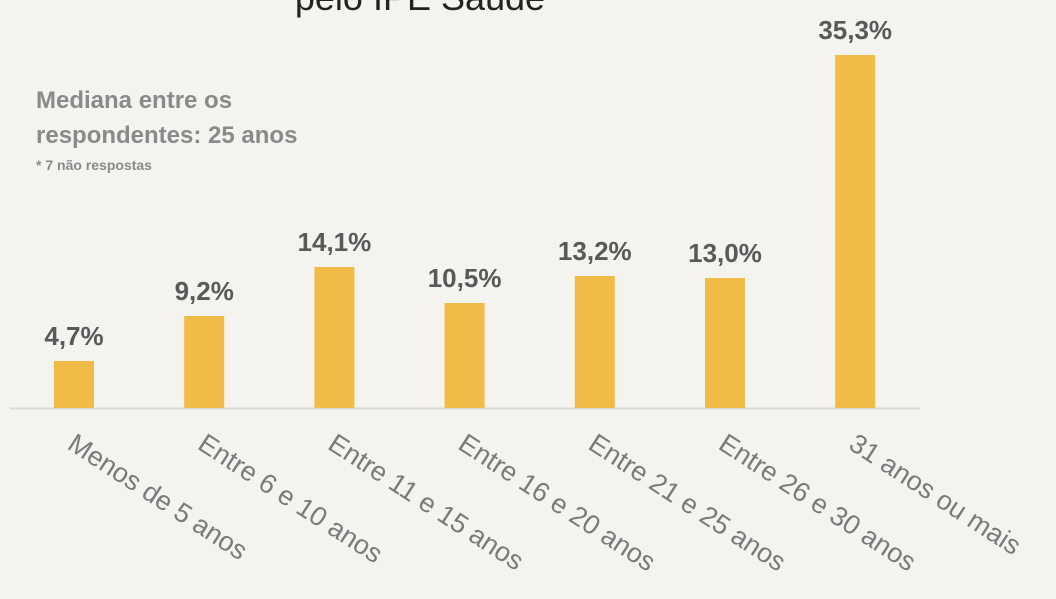  What do you see at coordinates (166, 135) in the screenshot?
I see `annotation: respondentes: 25 anos` at bounding box center [166, 135].